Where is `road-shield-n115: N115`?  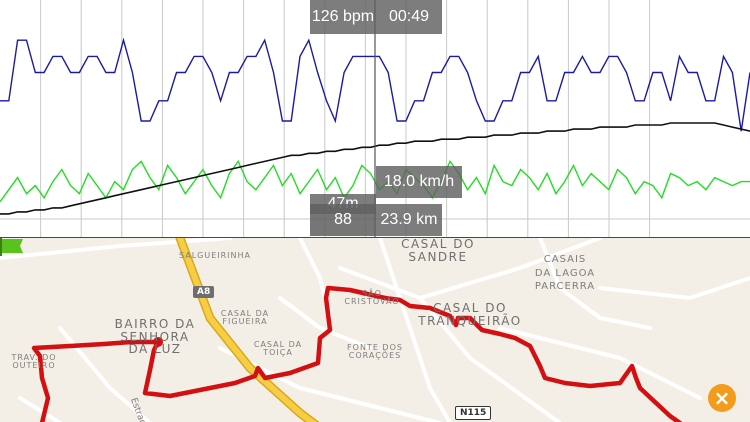 road-shield-n115: N115 is located at coordinates (473, 413).